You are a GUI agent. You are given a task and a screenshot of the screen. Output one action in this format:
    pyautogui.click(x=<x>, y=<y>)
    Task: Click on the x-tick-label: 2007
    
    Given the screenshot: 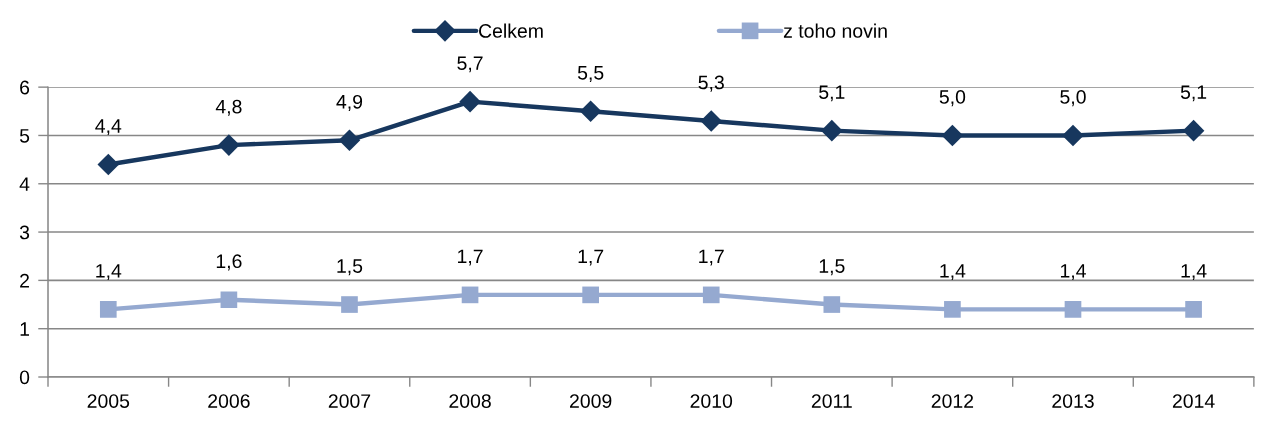 What is the action you would take?
    pyautogui.click(x=349, y=401)
    